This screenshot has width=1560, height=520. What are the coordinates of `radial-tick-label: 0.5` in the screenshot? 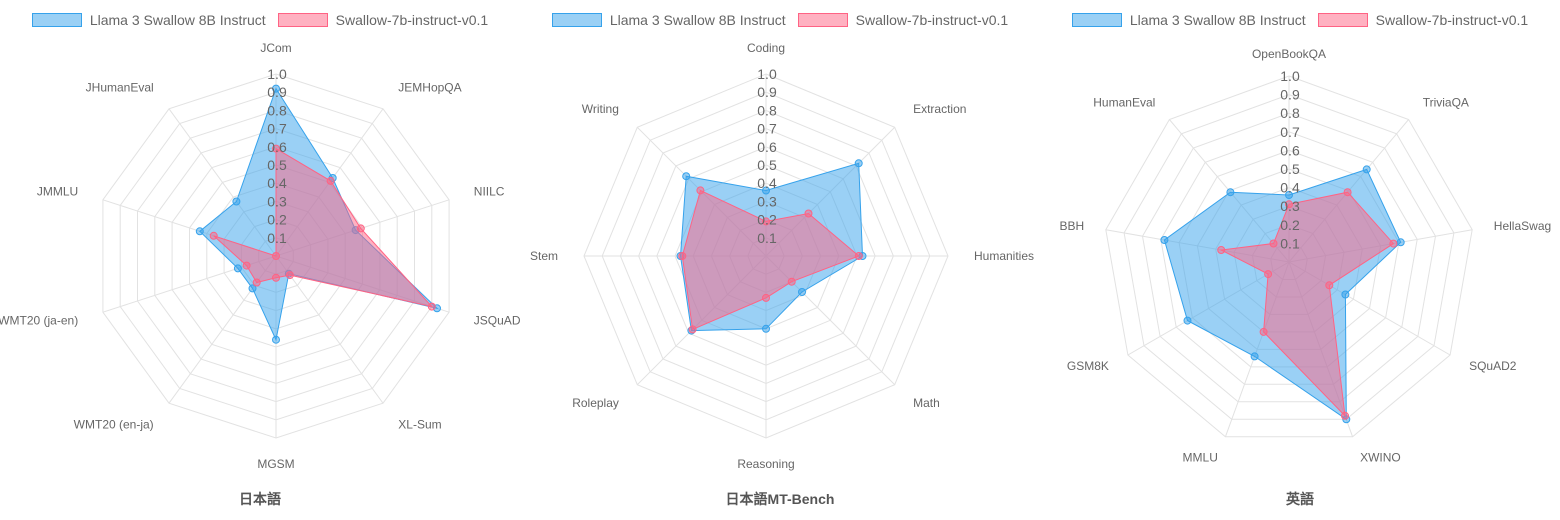 It's located at (767, 165).